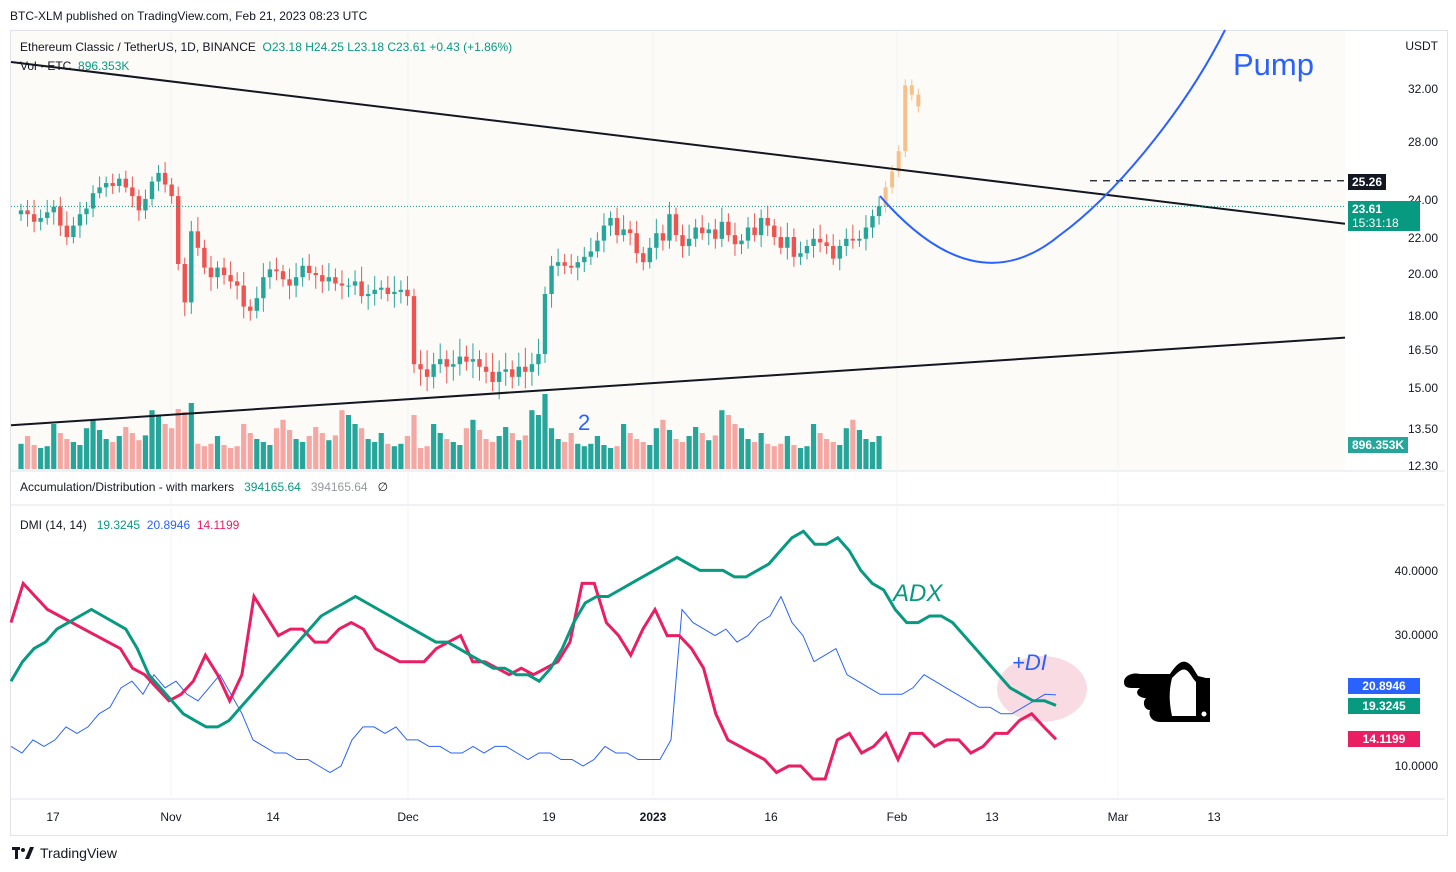 This screenshot has width=1456, height=872. Describe the element at coordinates (53, 525) in the screenshot. I see `dmi-label: DMI (14, 14)` at that location.